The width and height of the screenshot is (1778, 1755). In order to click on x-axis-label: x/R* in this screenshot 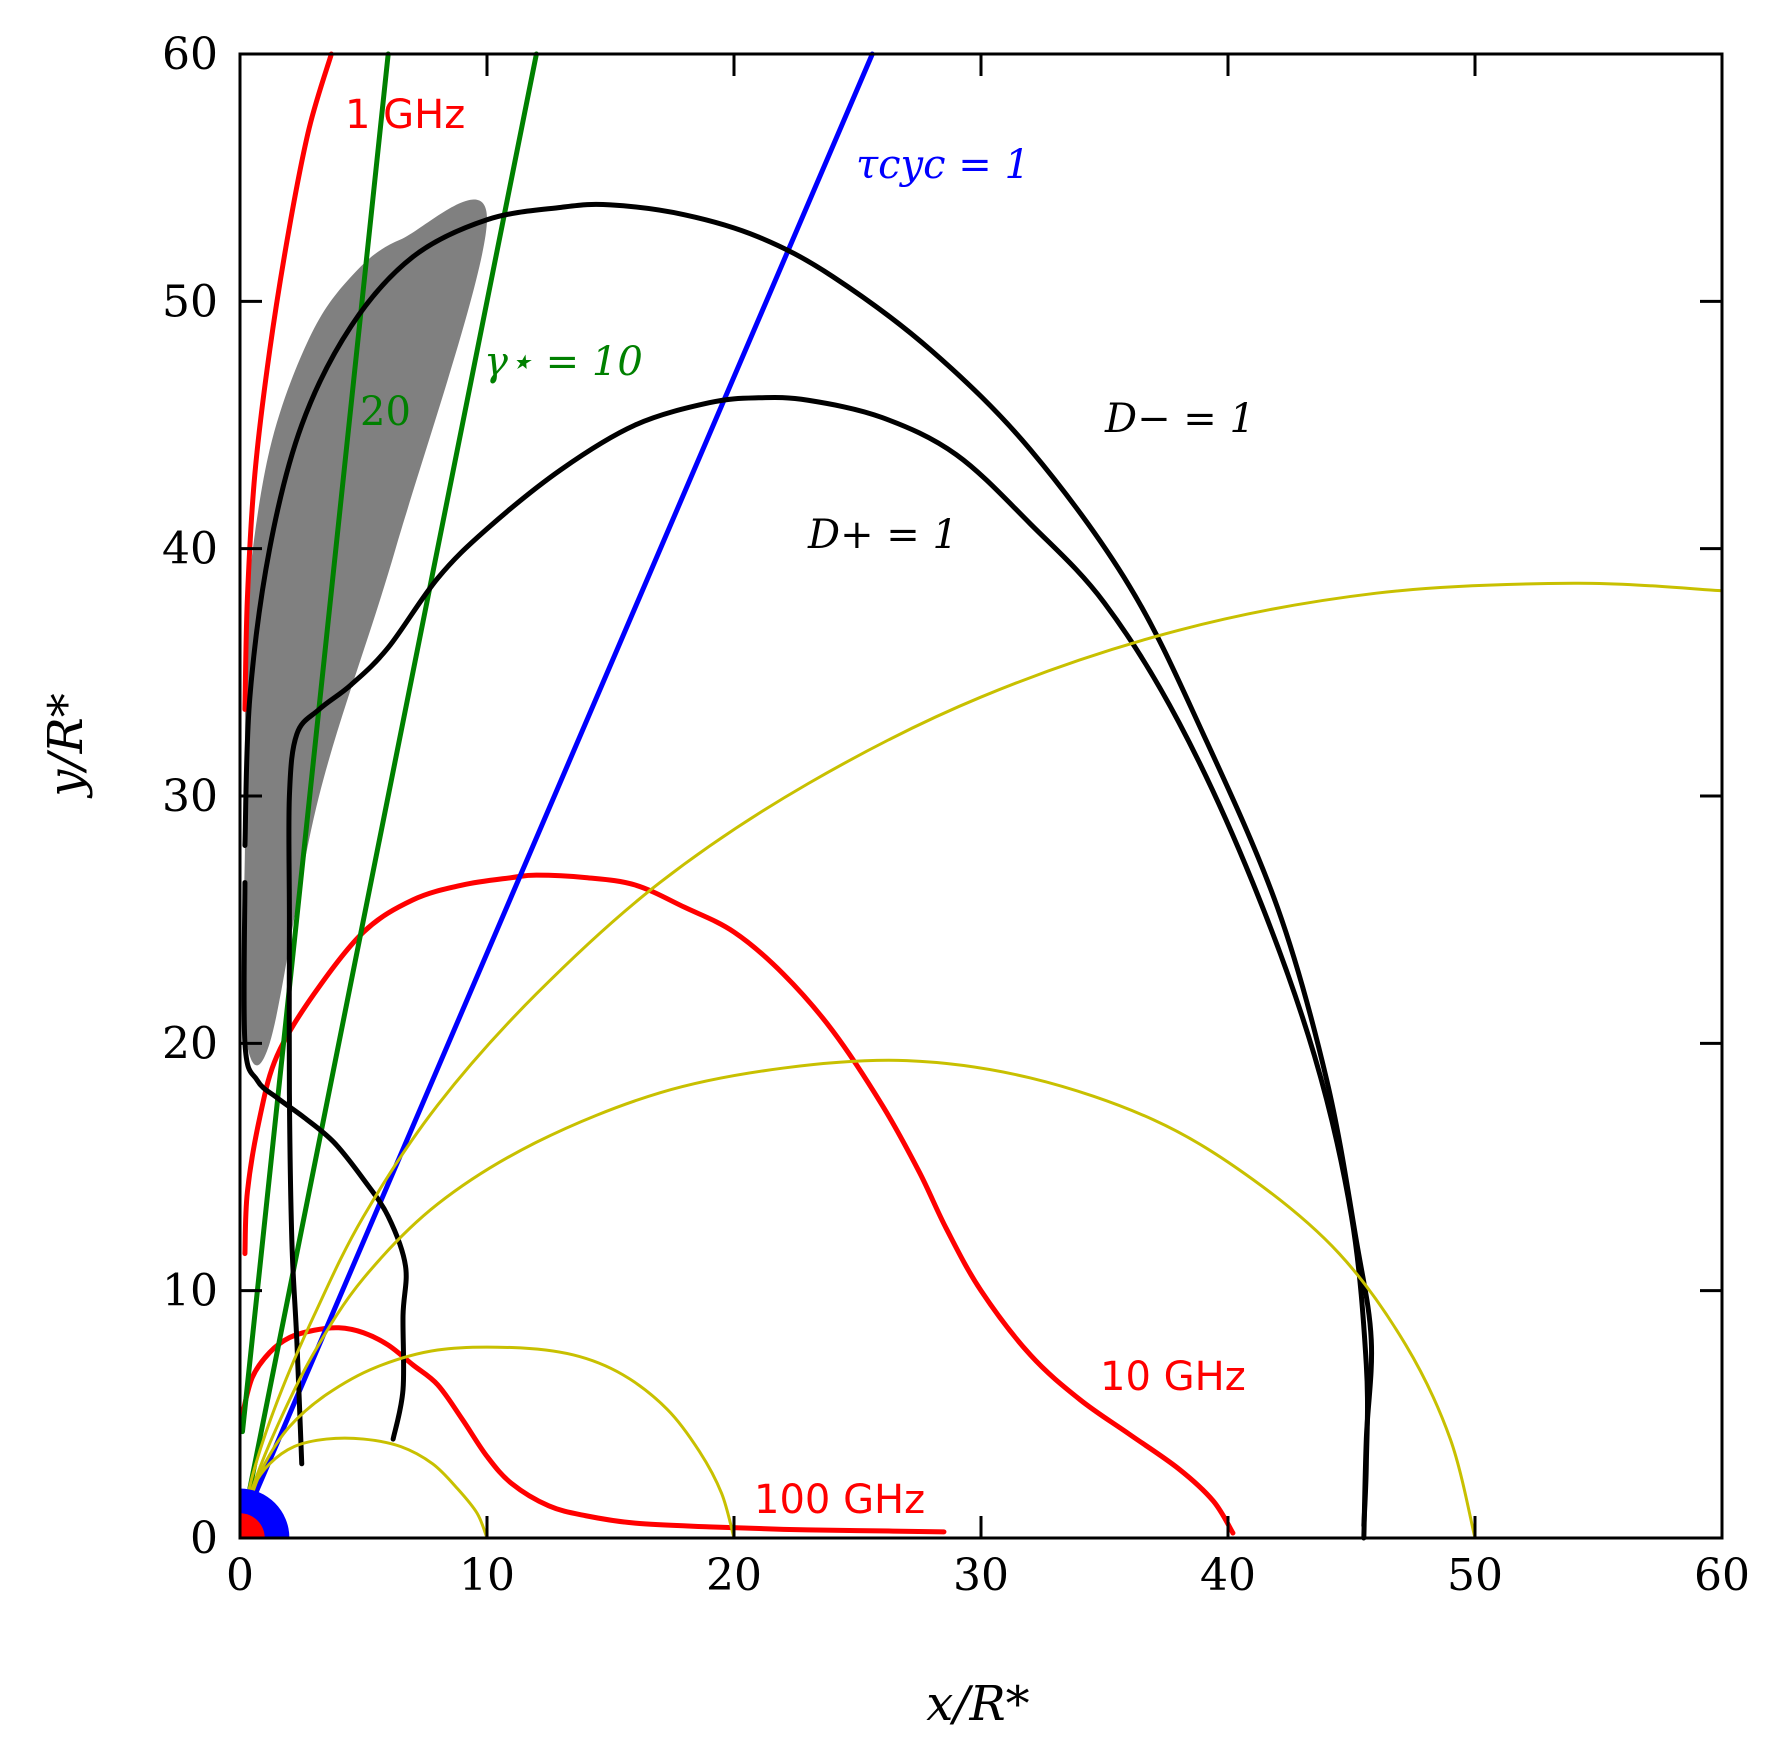, I will do `click(977, 1704)`.